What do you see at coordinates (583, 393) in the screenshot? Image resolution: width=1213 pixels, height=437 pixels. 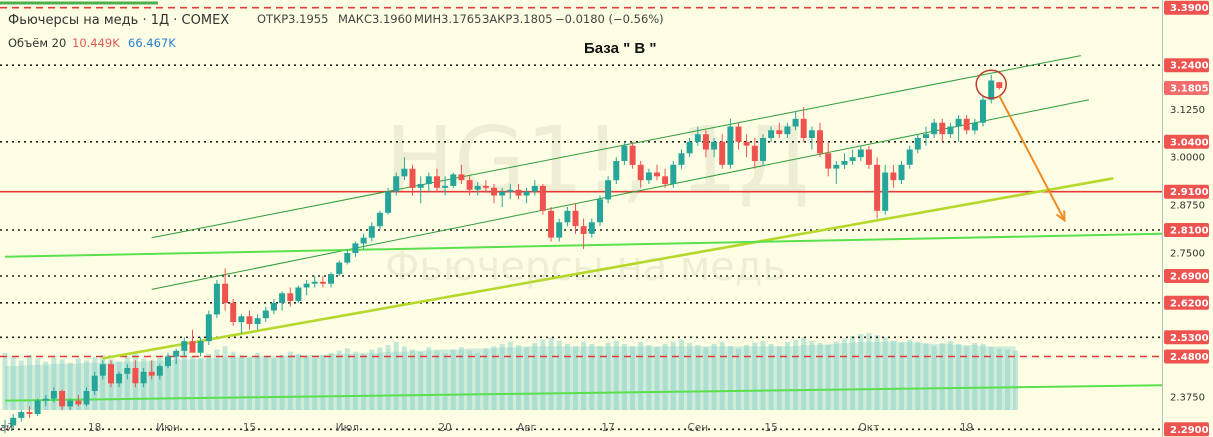 I see `trendline-green-low` at bounding box center [583, 393].